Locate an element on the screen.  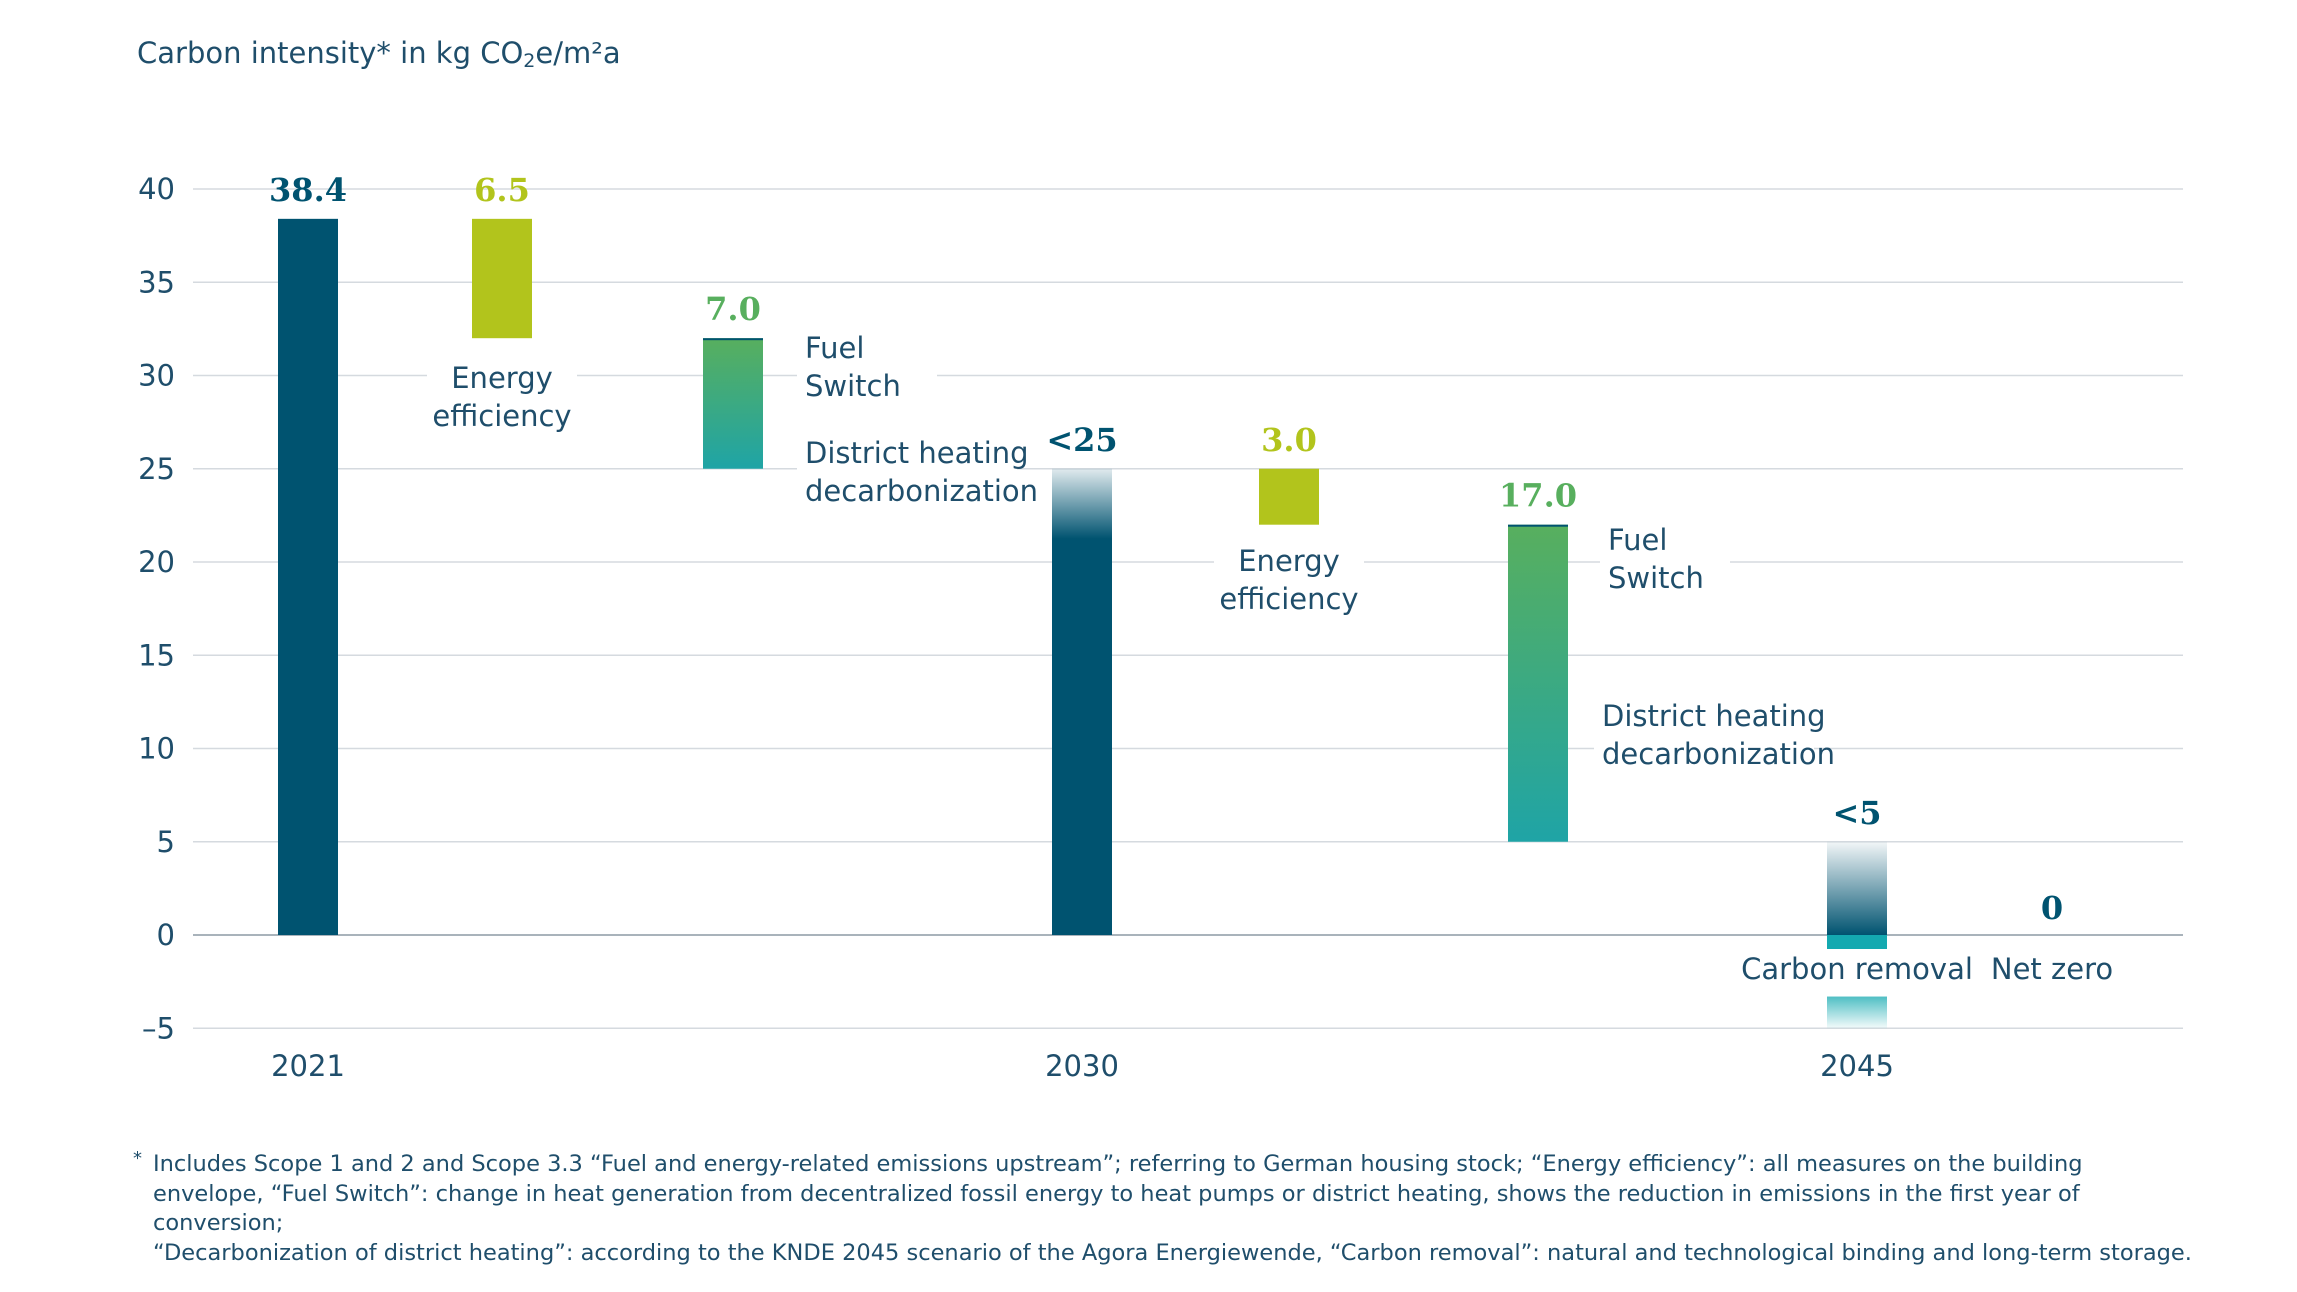
y-tick-label: 25 is located at coordinates (156, 469).